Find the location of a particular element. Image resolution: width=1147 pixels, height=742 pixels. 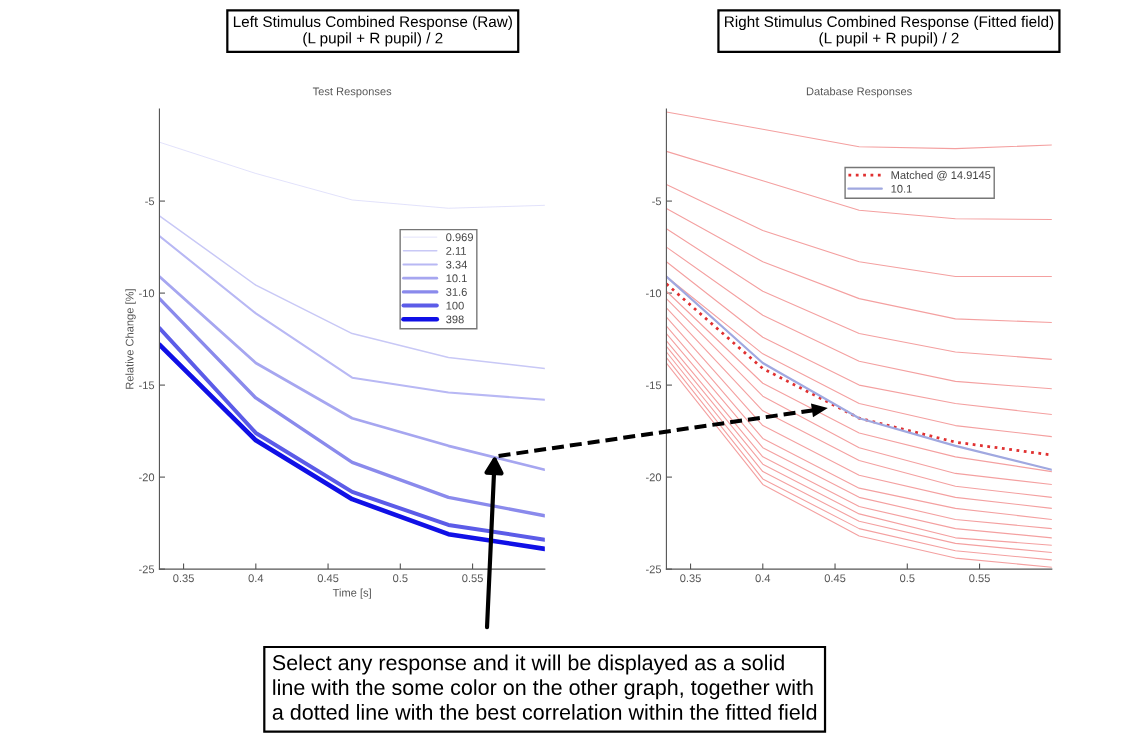

text: Select any response and it will be displayed as a solid line with the some color on the other graph, together with a dotted line with the best correlation within the fitted field is located at coordinates (544, 687).